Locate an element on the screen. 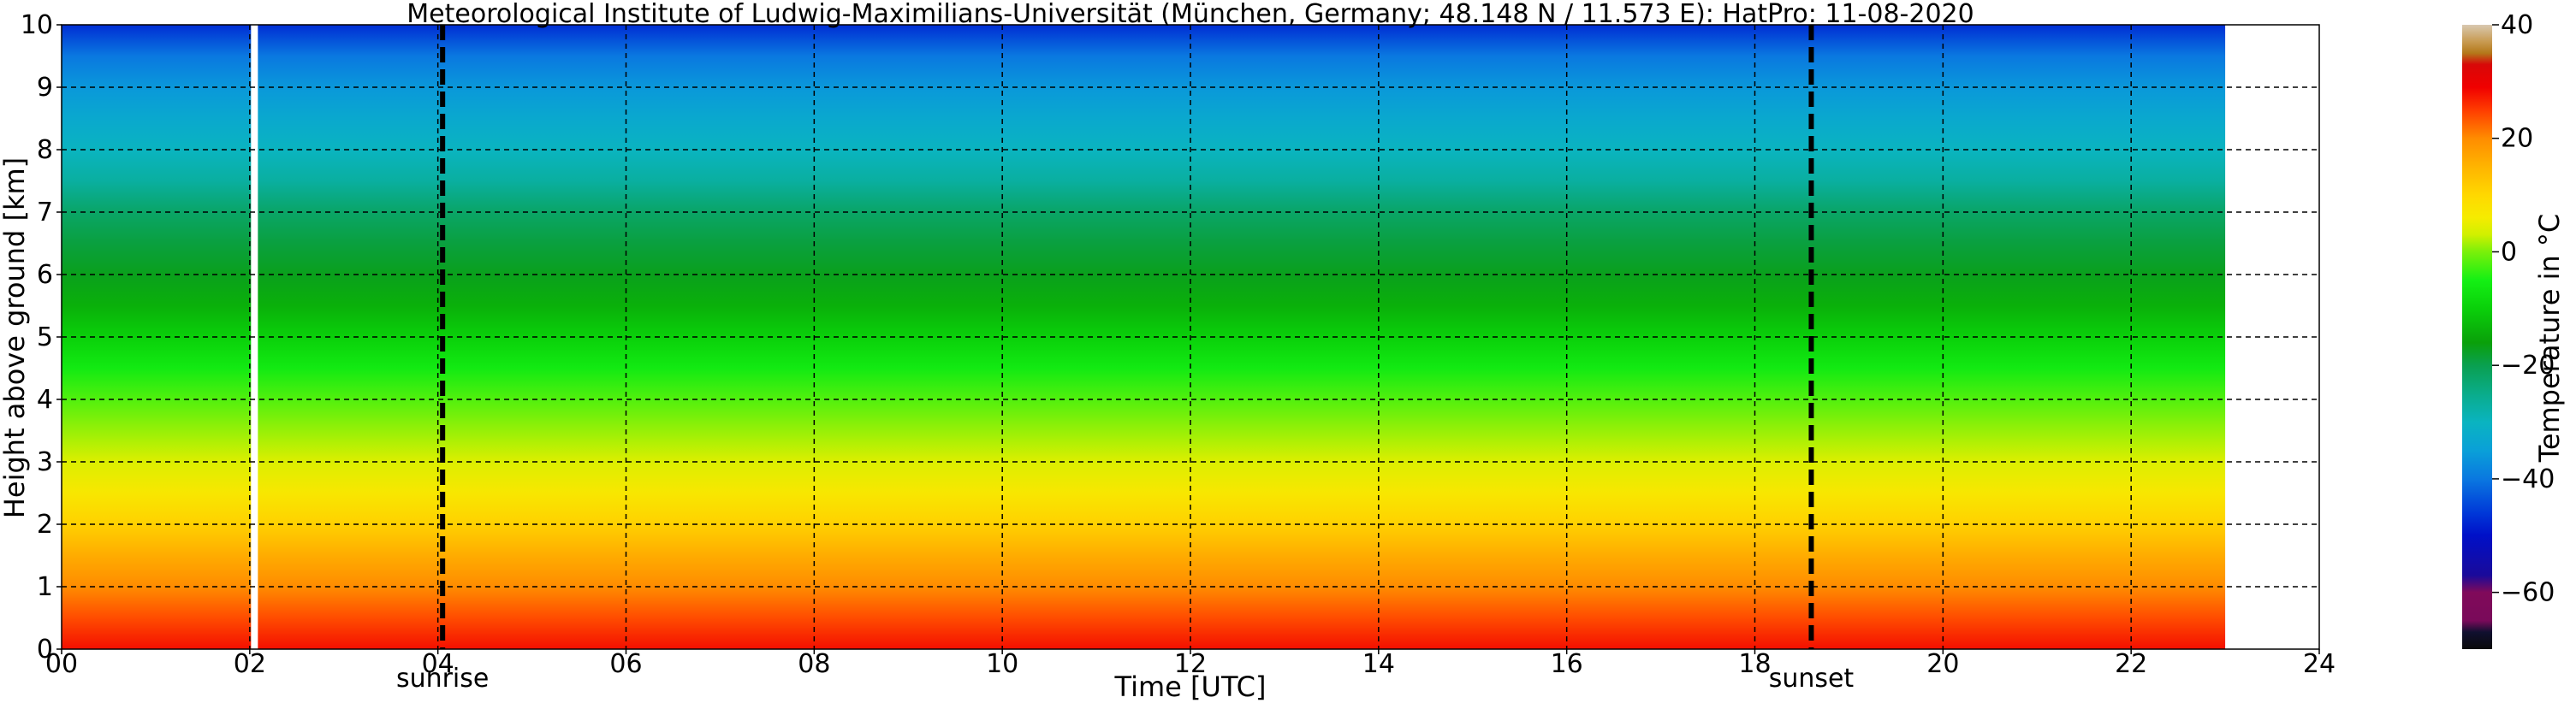 The image size is (2576, 709). x-tick-label: 06 is located at coordinates (625, 664).